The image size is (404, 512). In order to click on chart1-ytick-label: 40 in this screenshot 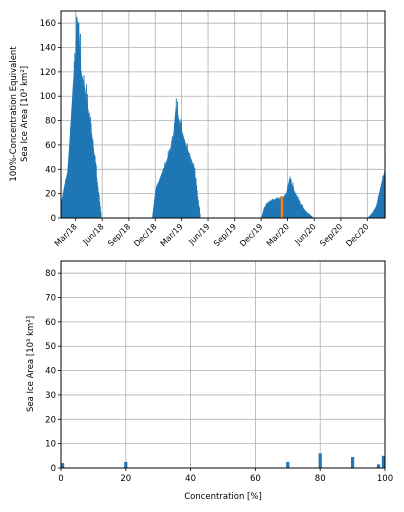, I will do `click(50, 170)`.